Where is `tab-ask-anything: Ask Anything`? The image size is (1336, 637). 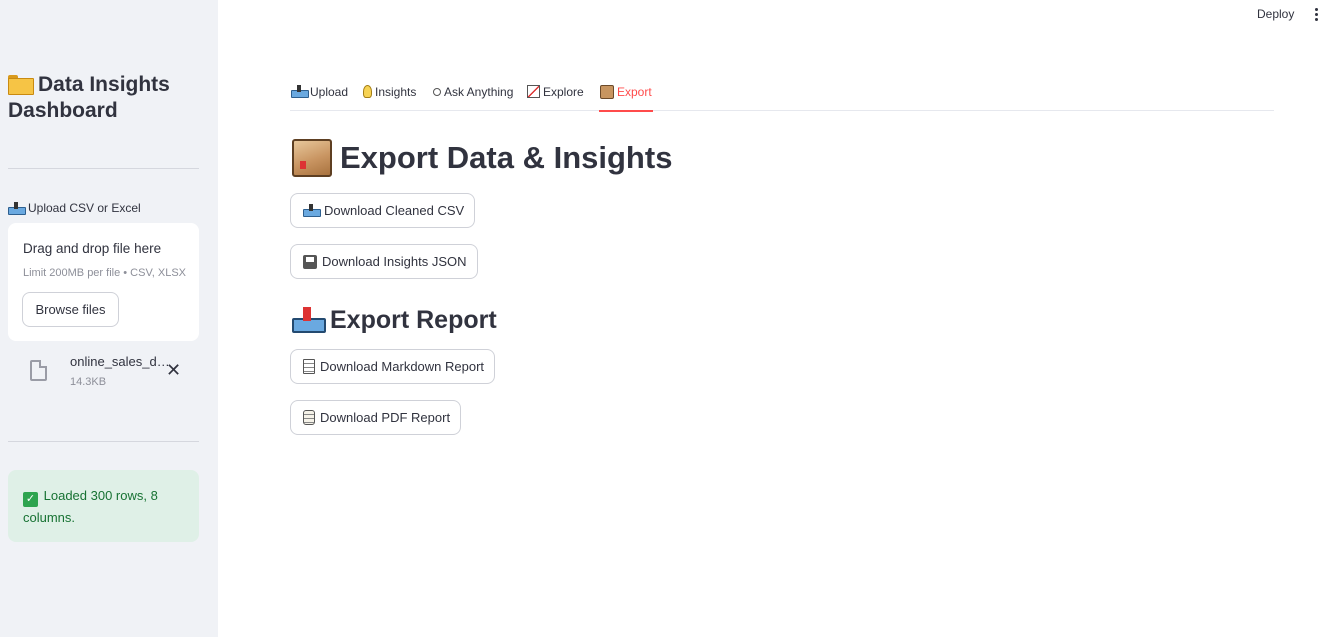
tab-ask-anything: Ask Anything is located at coordinates (473, 95).